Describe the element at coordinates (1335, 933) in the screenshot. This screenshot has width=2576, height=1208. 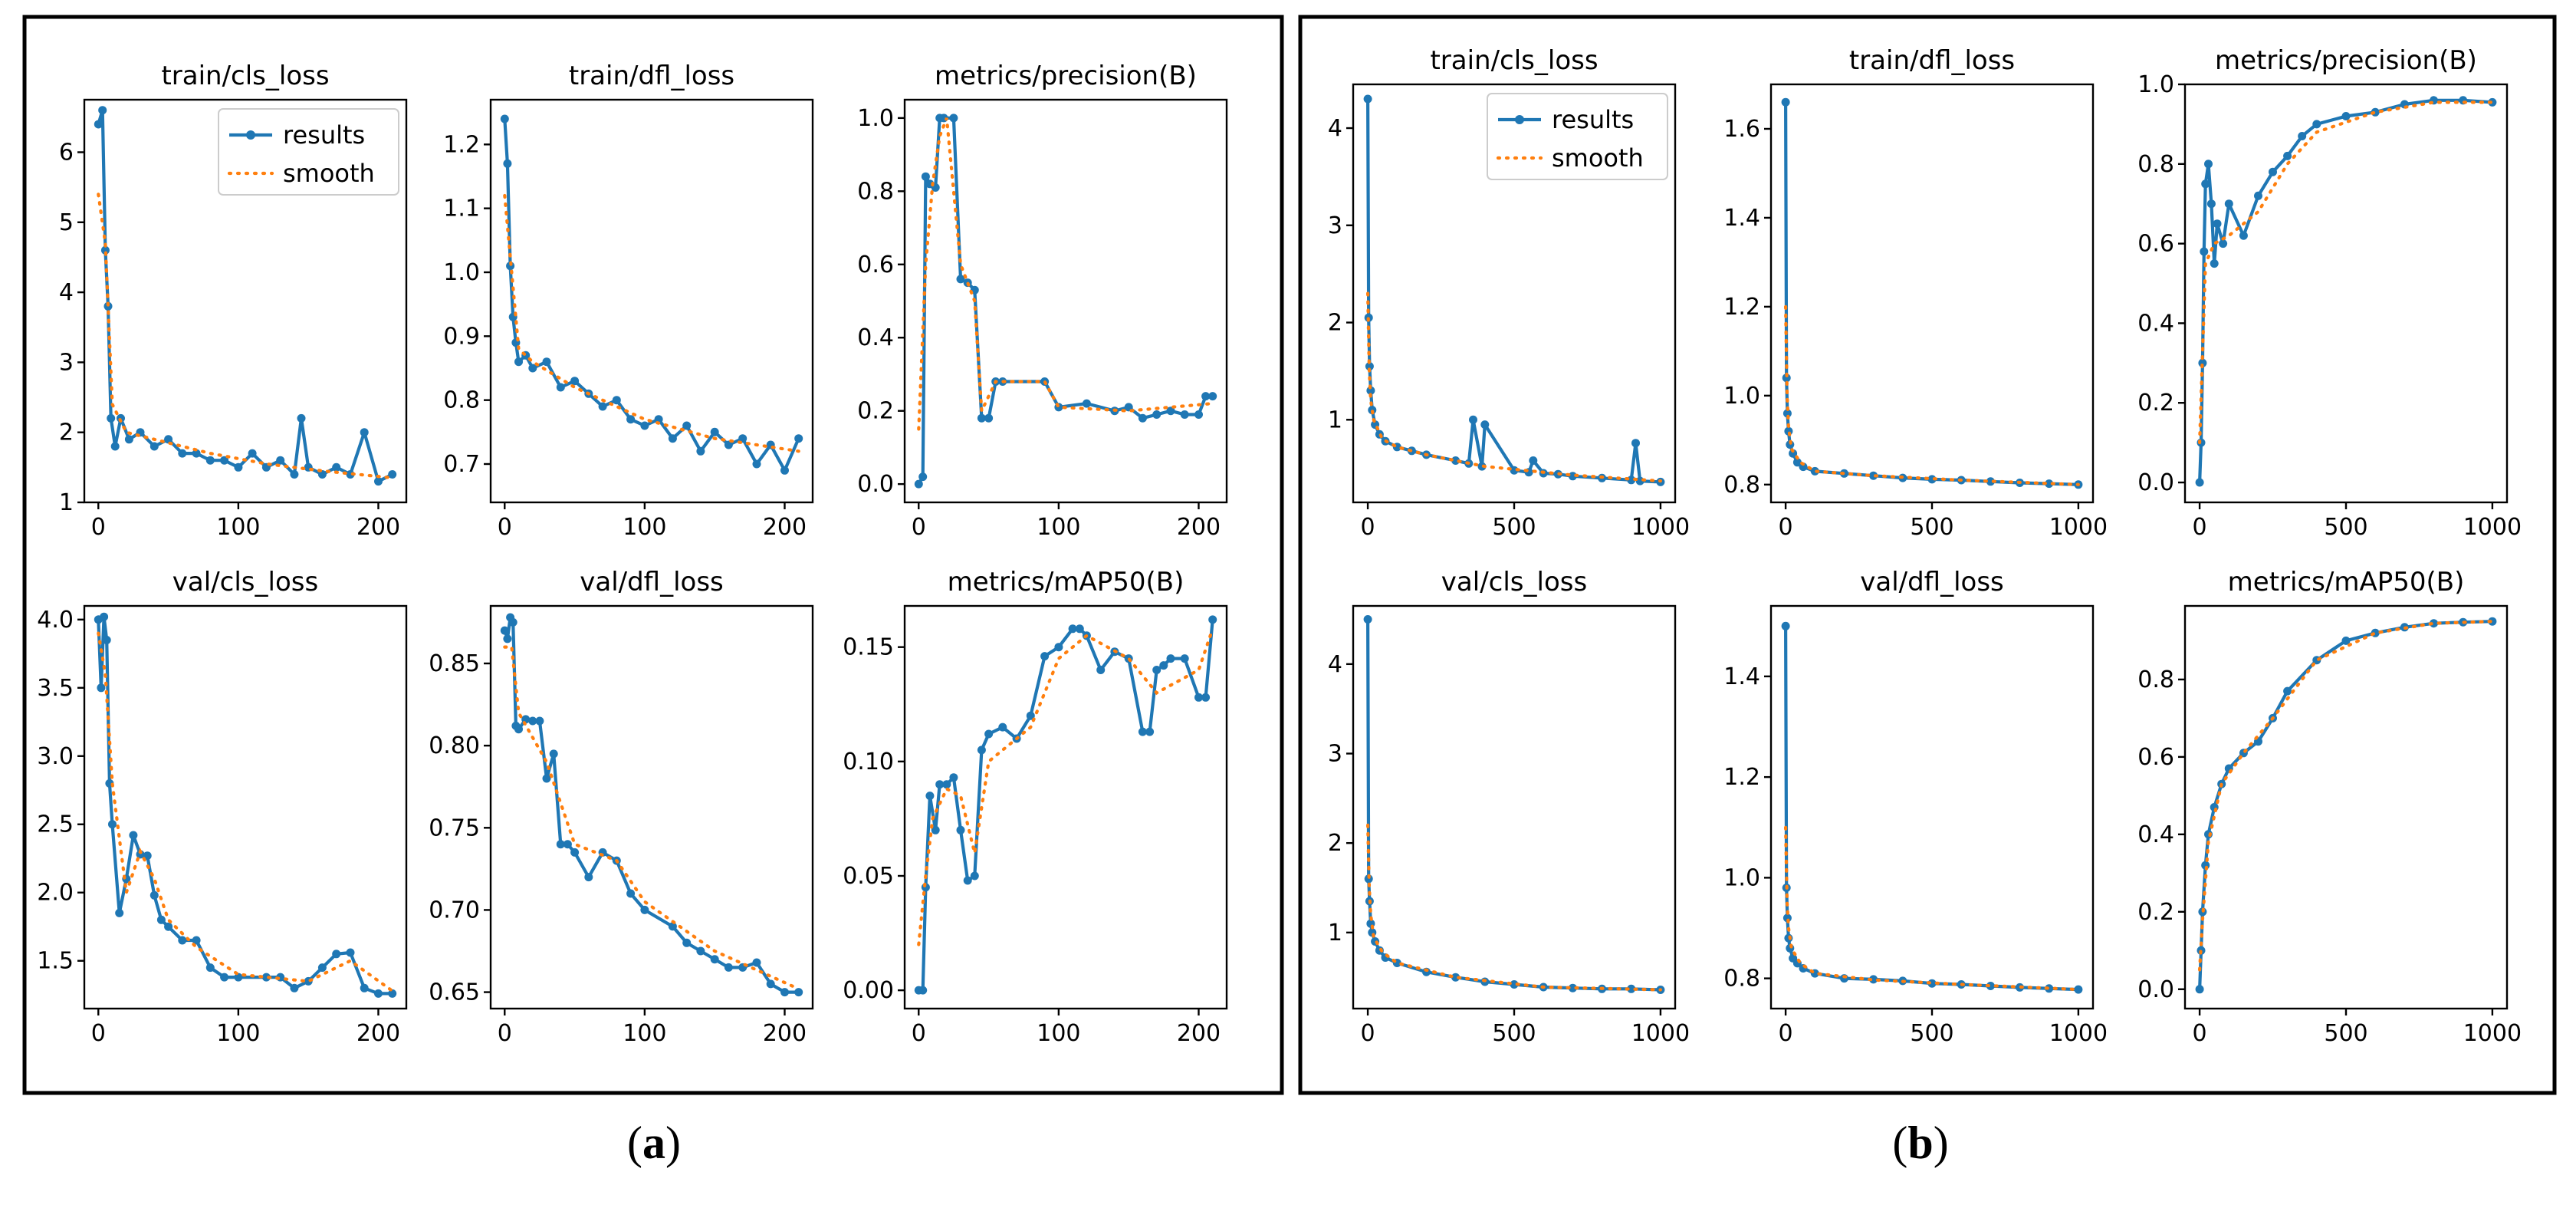
I see `y-tick-label: 1` at that location.